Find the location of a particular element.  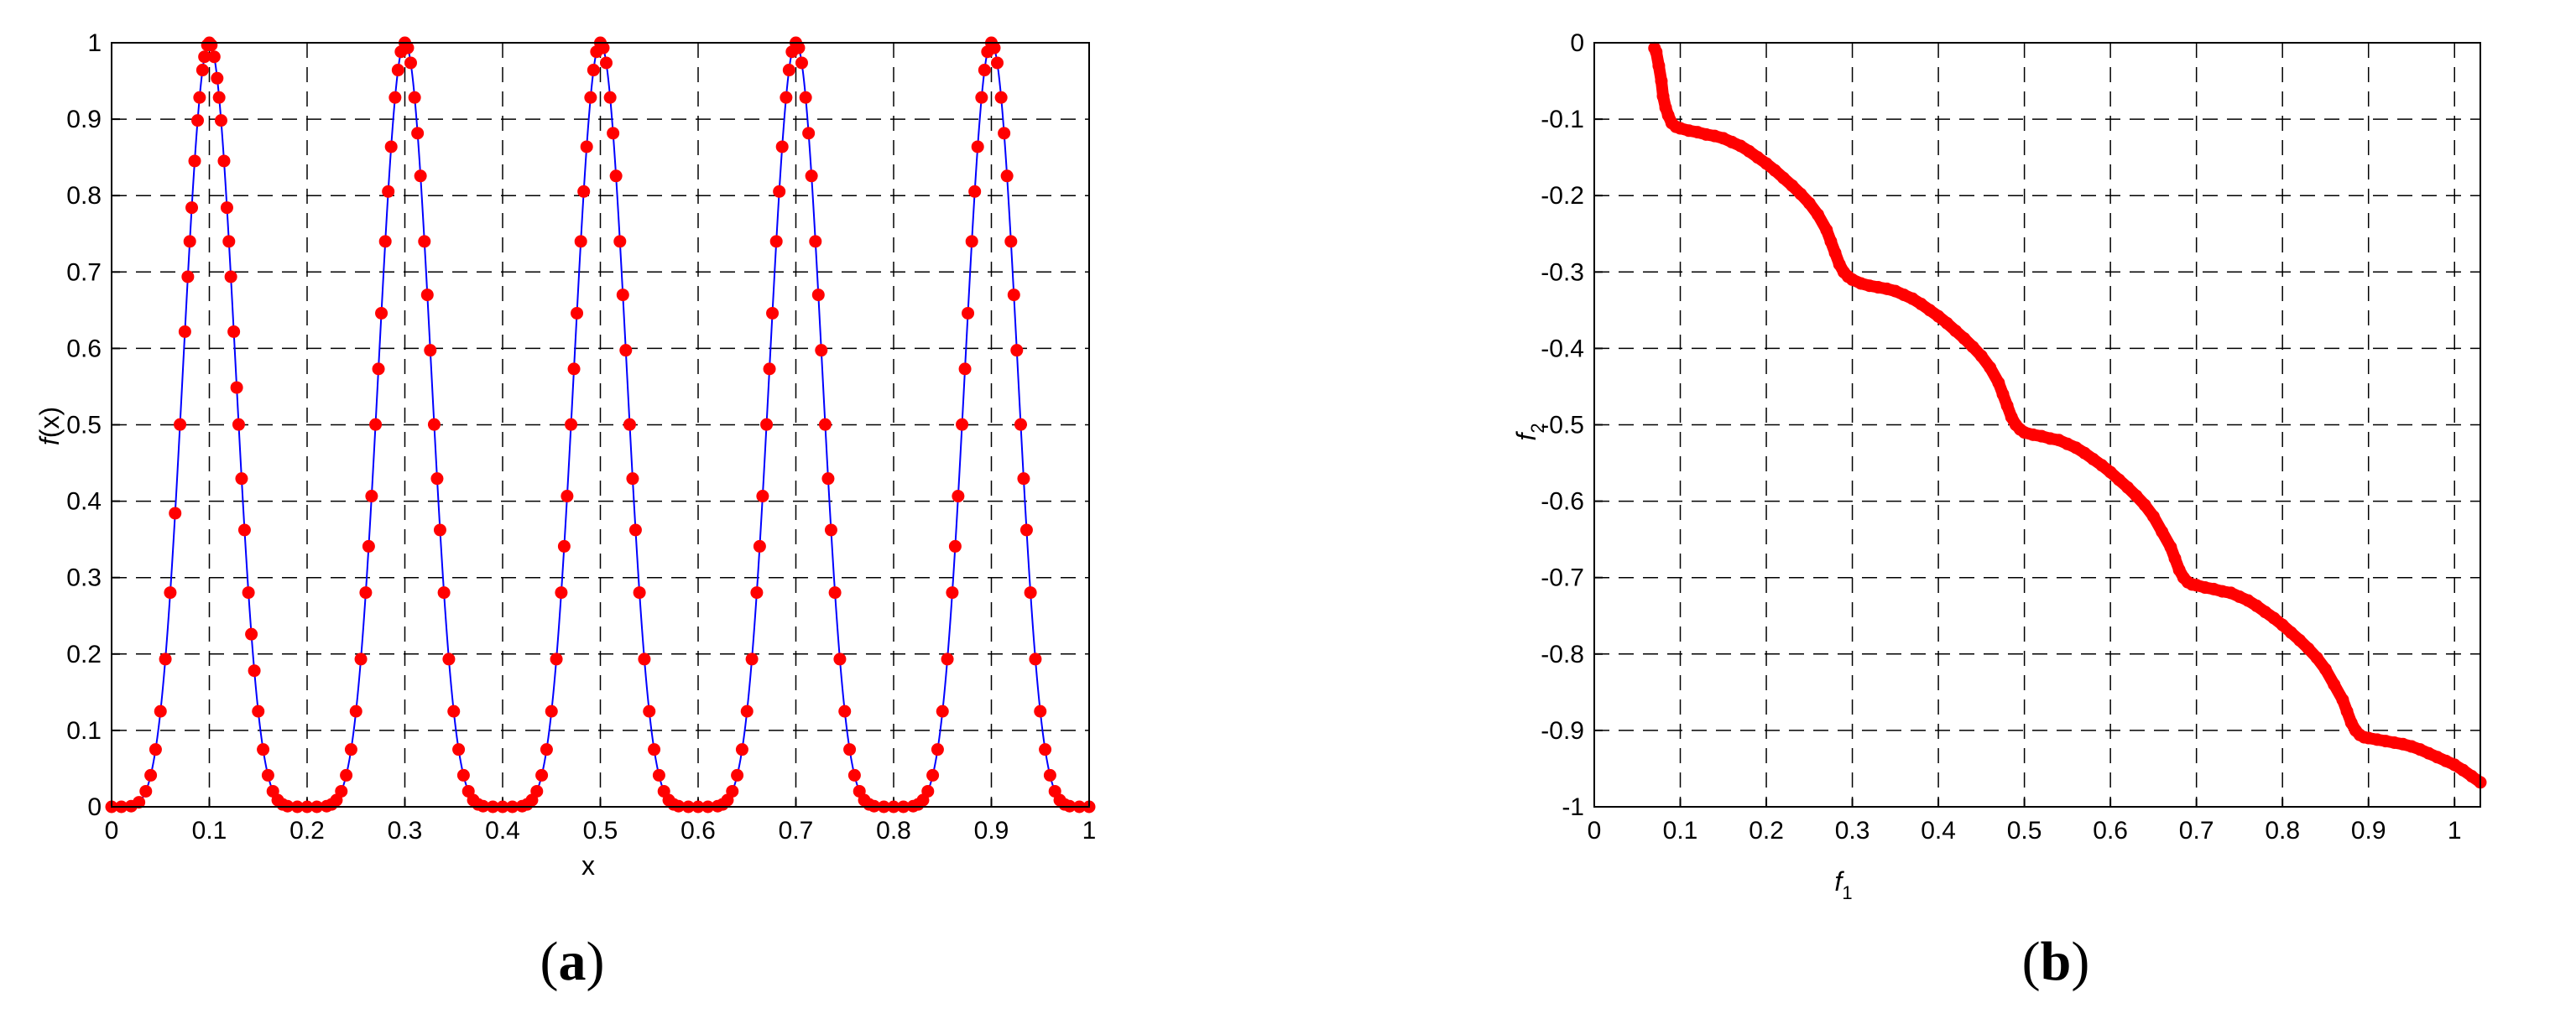

x-tick-label: 1 is located at coordinates (2455, 831).